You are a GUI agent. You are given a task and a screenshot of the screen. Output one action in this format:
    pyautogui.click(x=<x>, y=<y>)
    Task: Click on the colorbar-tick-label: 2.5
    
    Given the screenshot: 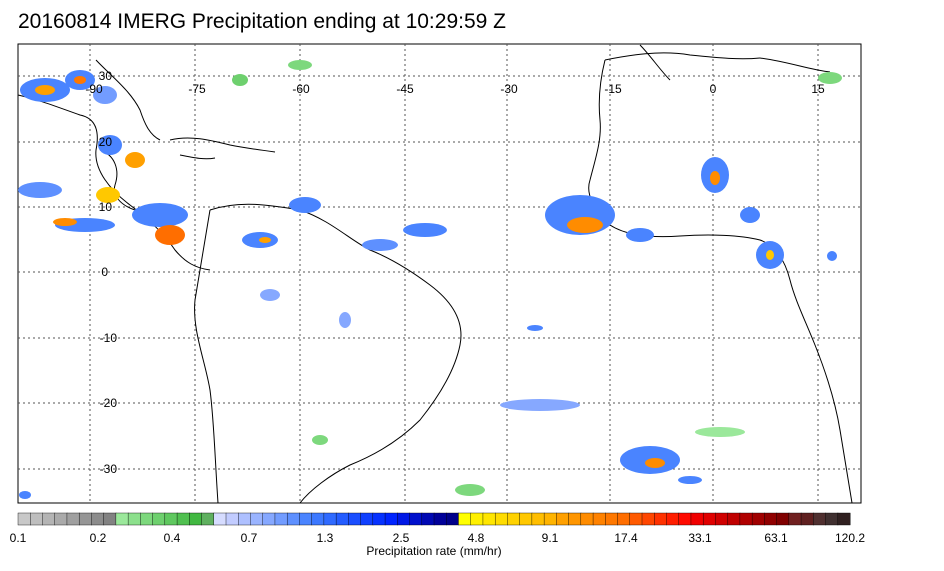 What is the action you would take?
    pyautogui.click(x=401, y=538)
    